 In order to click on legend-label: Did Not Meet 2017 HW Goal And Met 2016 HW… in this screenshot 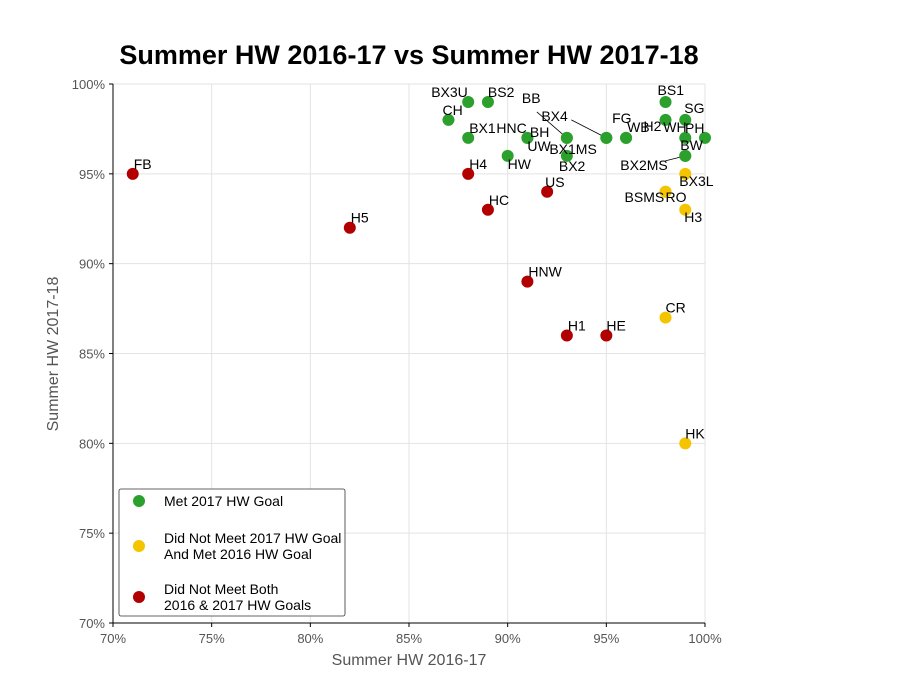, I will do `click(252, 546)`.